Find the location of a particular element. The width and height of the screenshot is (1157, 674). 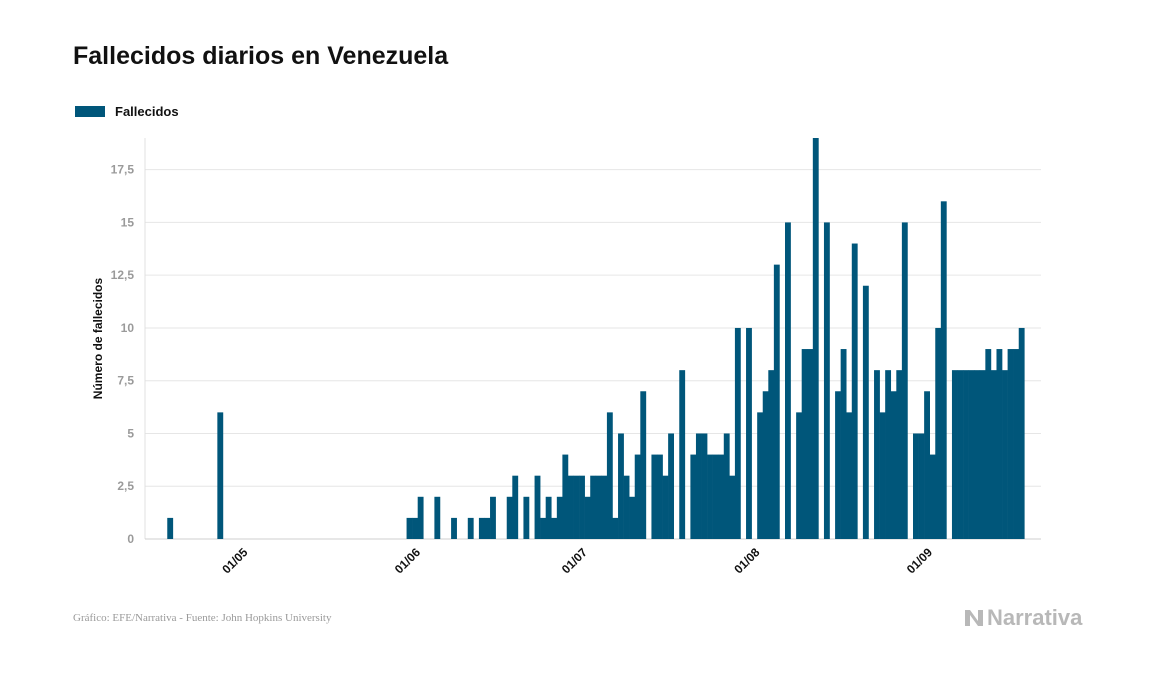

y-tick-label: 0 is located at coordinates (130, 539).